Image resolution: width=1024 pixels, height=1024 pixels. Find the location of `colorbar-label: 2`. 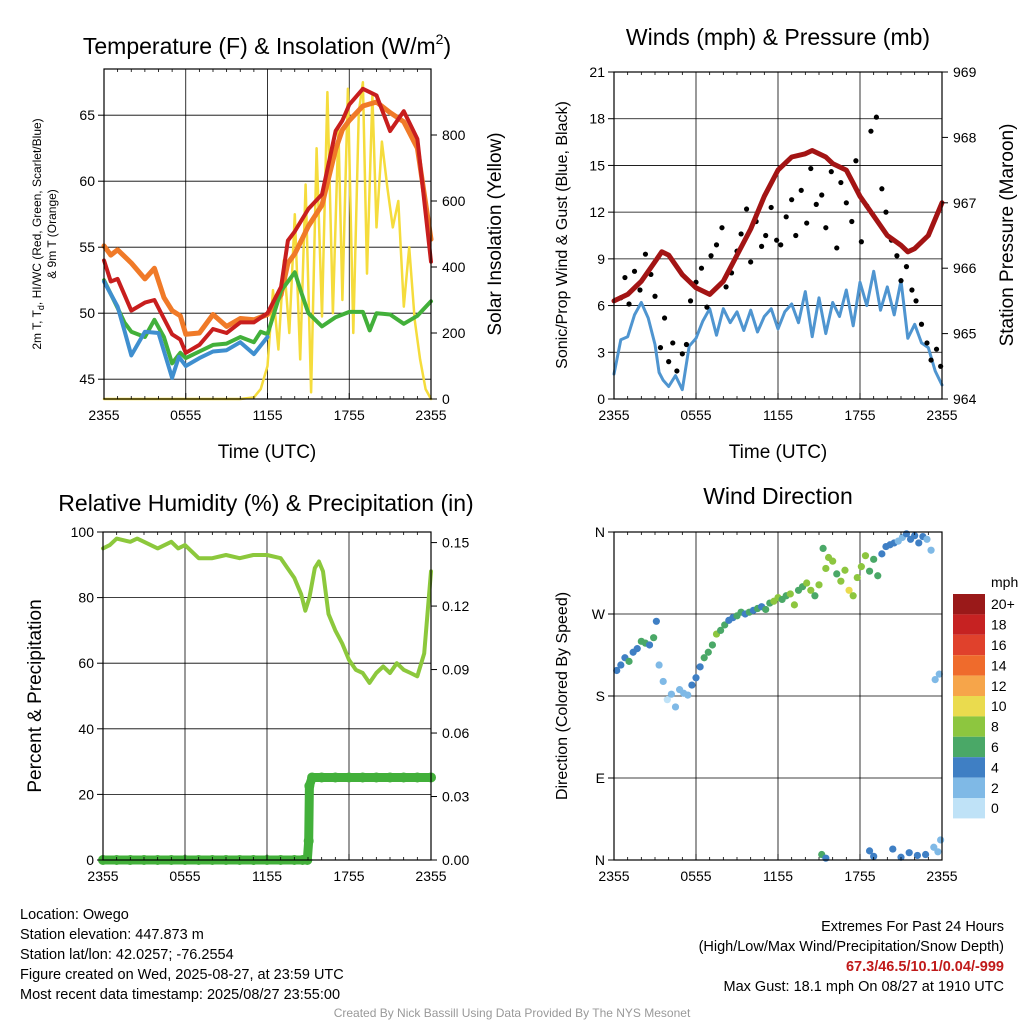

colorbar-label: 2 is located at coordinates (995, 788).